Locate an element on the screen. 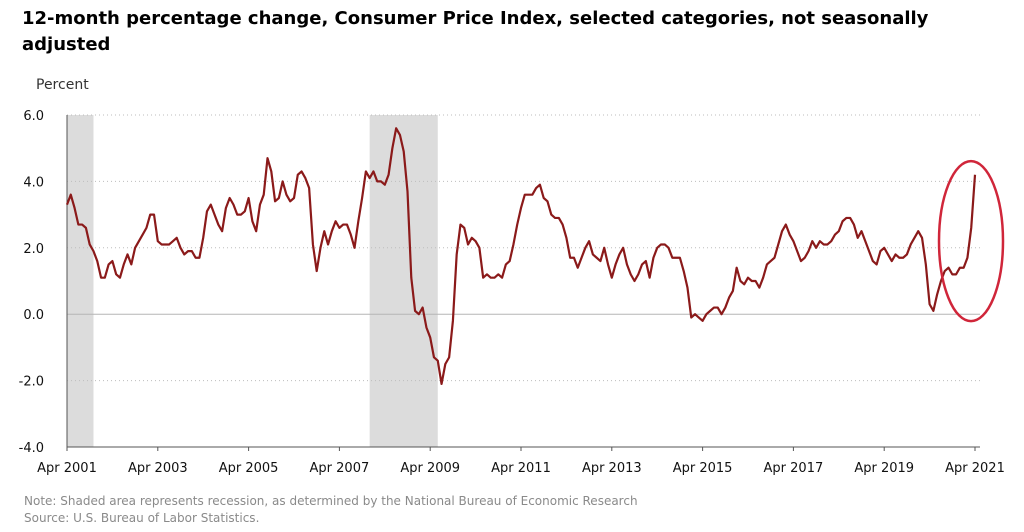 The height and width of the screenshot is (532, 1024). x-tick-label: Apr 2011 is located at coordinates (521, 468).